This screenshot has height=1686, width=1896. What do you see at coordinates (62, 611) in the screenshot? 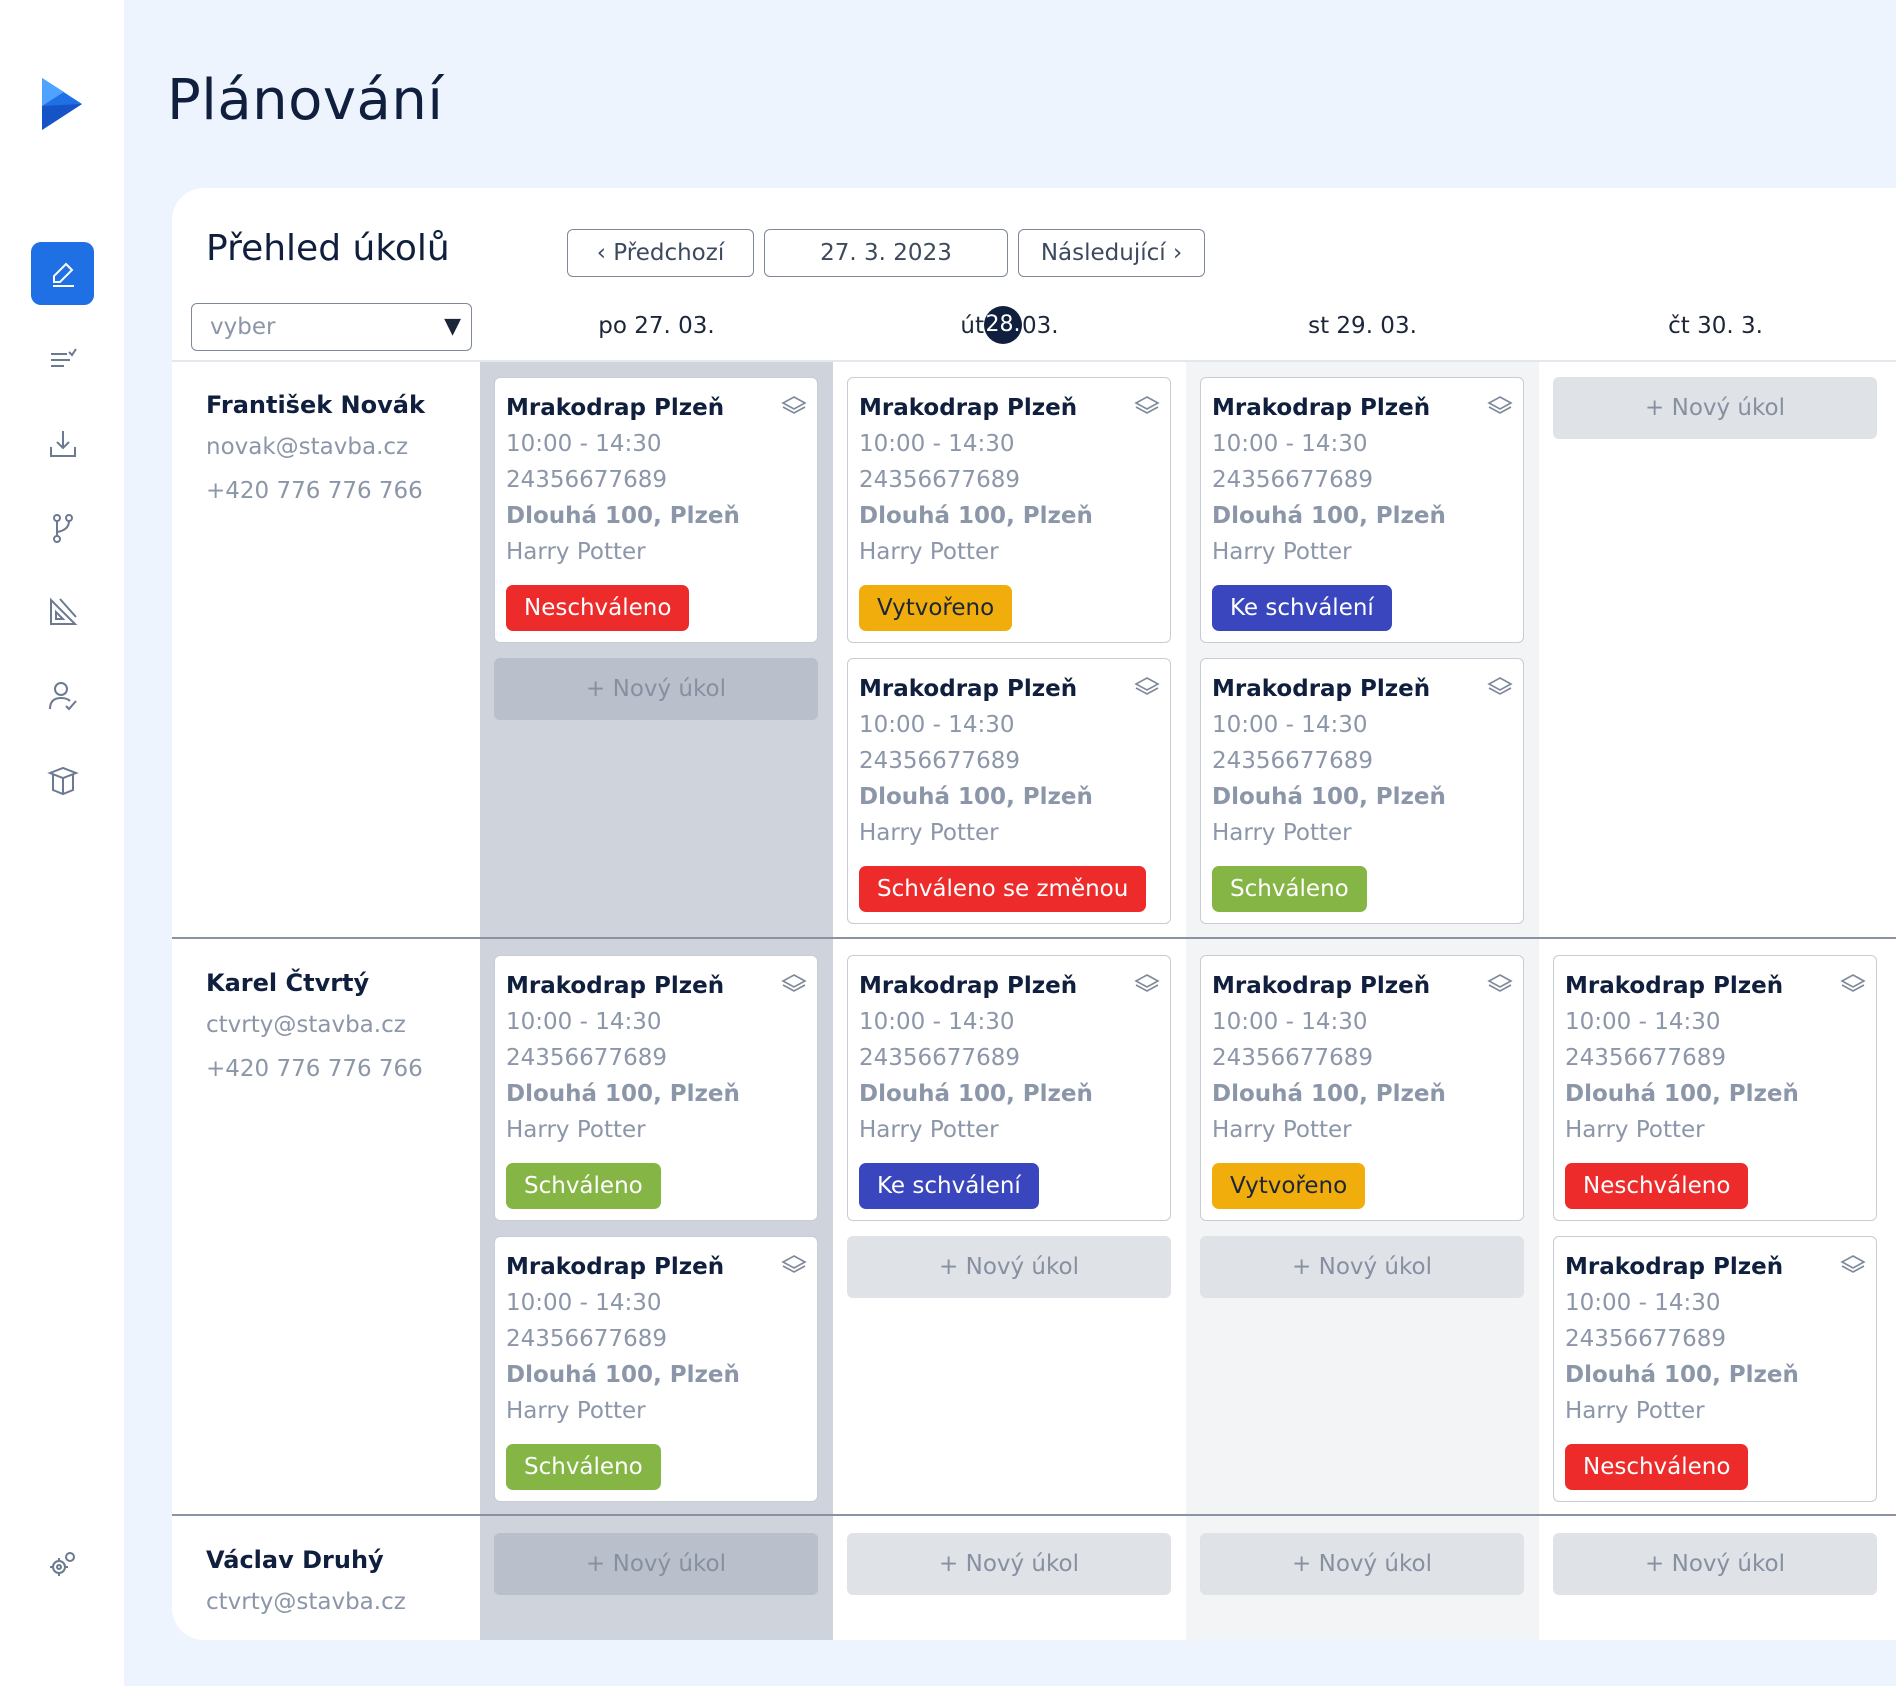
I see `nav-drafting-button` at bounding box center [62, 611].